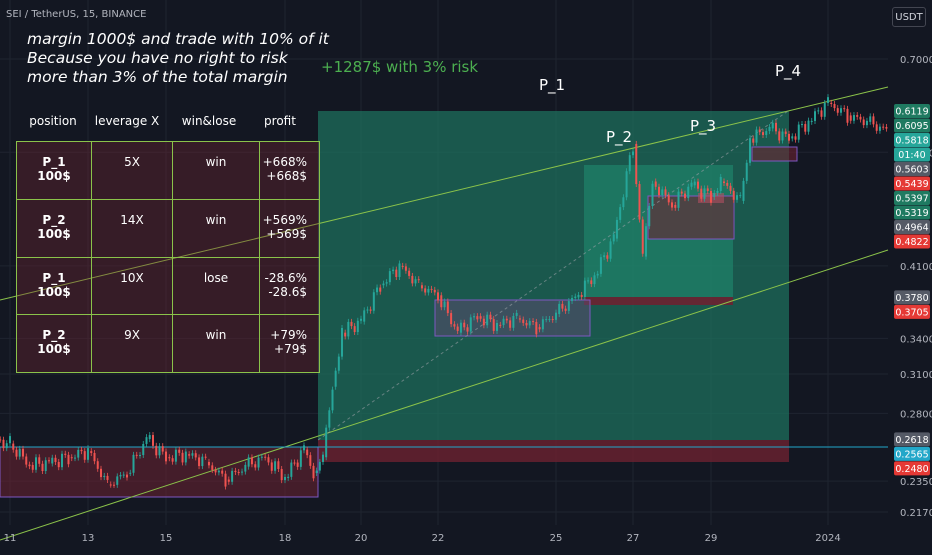 The width and height of the screenshot is (932, 555). What do you see at coordinates (911, 184) in the screenshot?
I see `price-label: 0.5439` at bounding box center [911, 184].